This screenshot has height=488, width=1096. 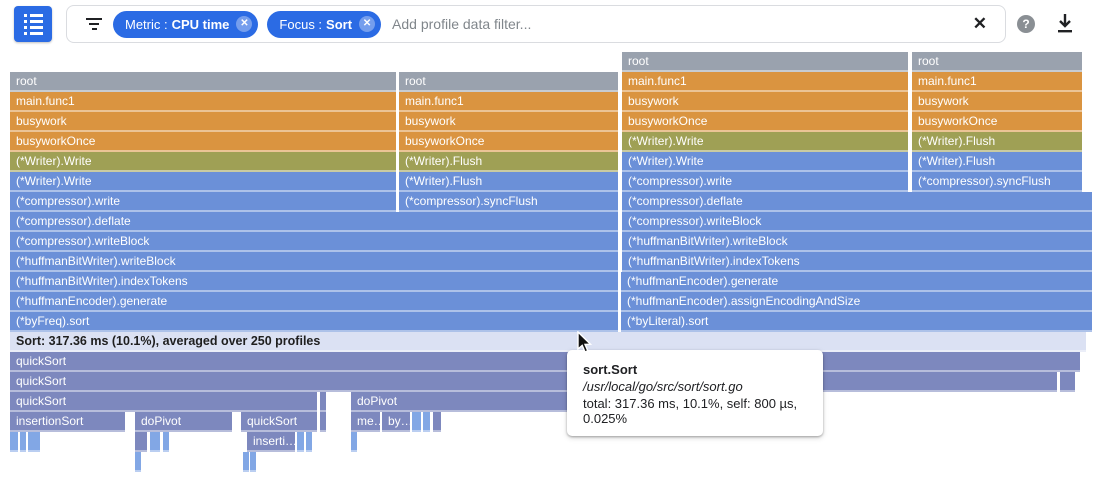 I want to click on list-icon, so click(x=33, y=15).